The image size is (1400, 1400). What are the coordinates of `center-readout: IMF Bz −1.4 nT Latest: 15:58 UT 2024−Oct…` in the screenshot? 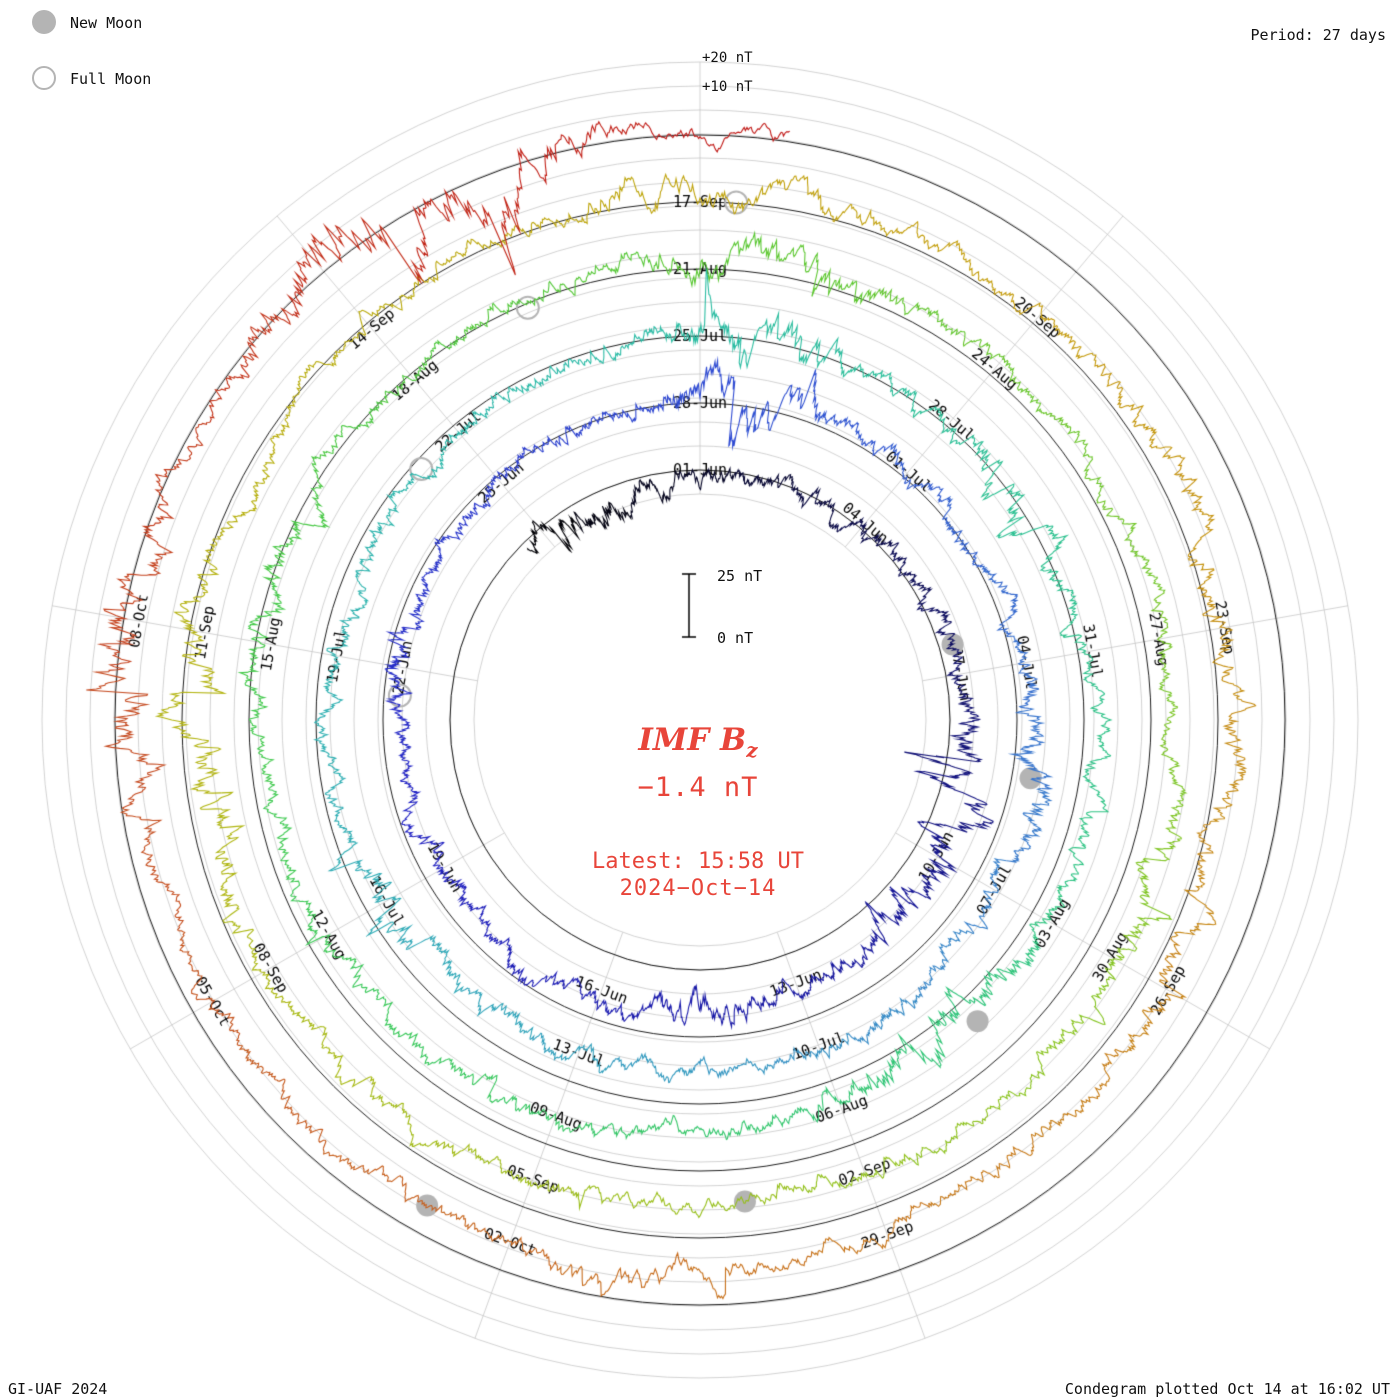 It's located at (698, 811).